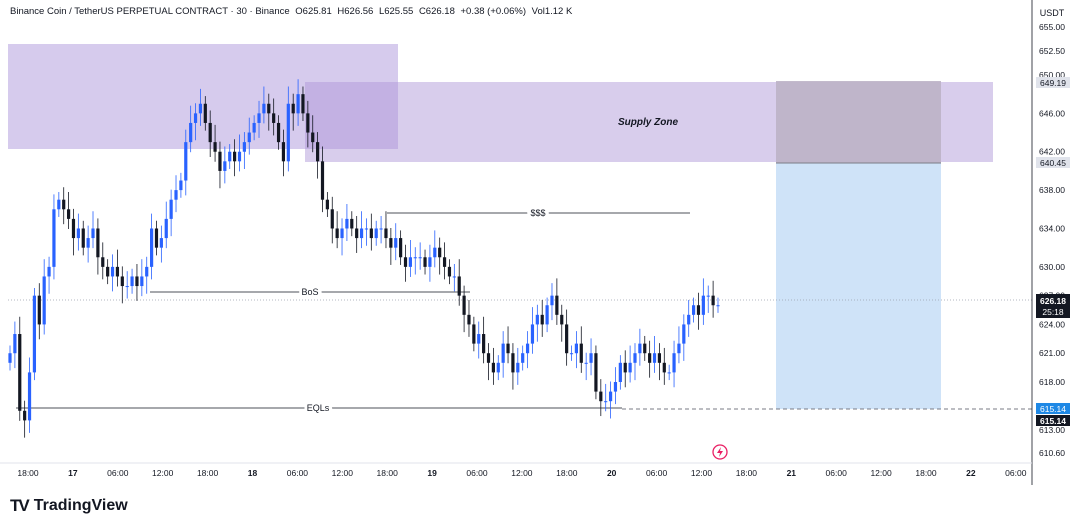 Image resolution: width=1080 pixels, height=525 pixels. I want to click on supply-zone-label: Supply Zone, so click(648, 122).